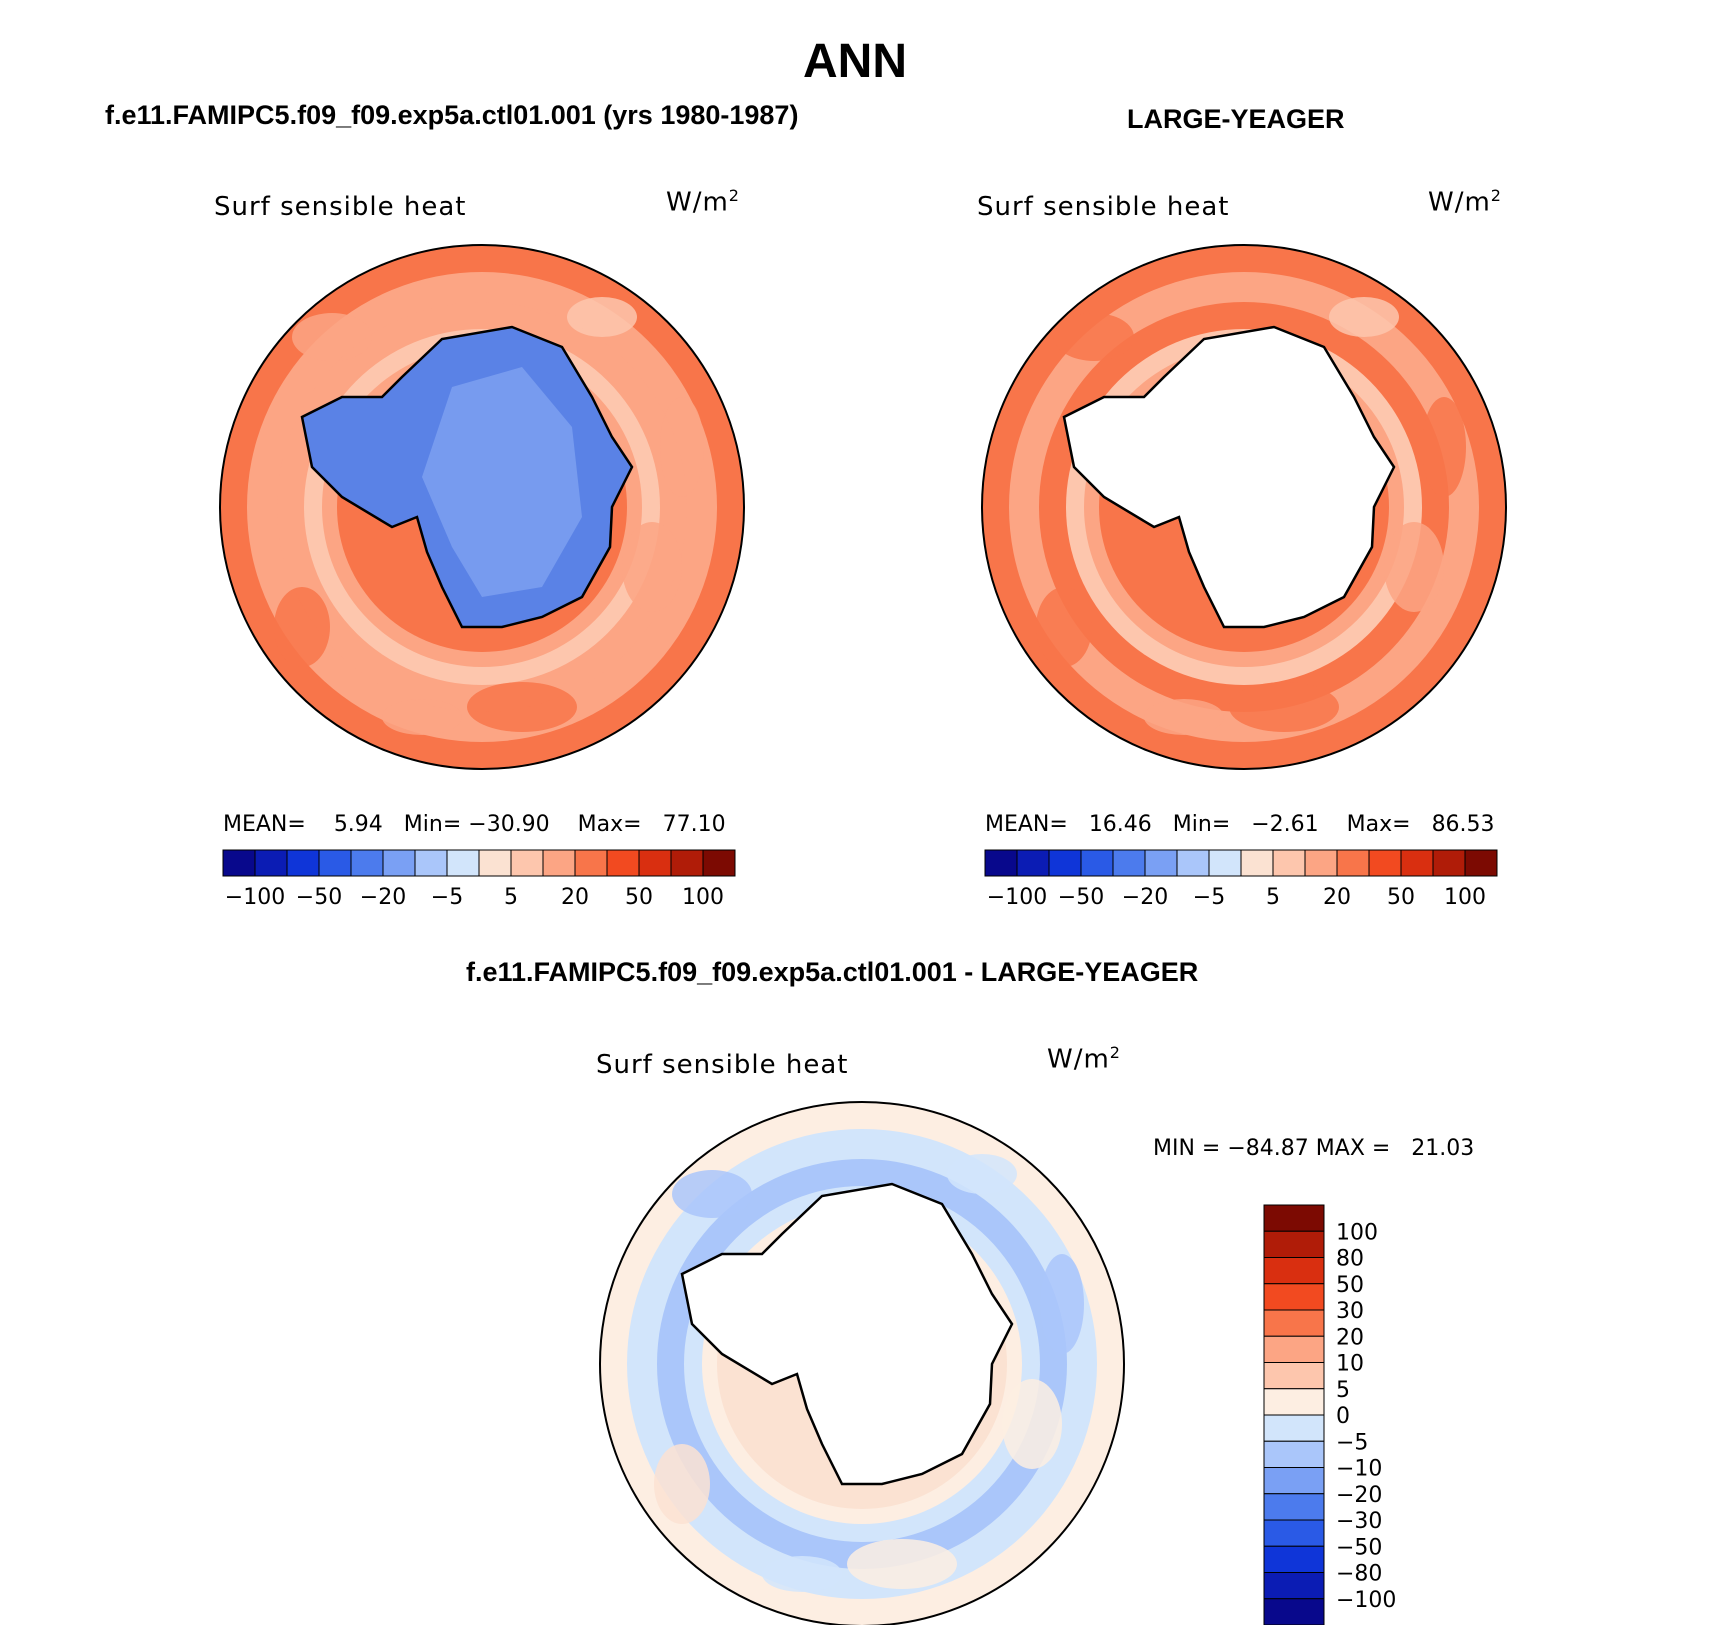 This screenshot has width=1710, height=1625. What do you see at coordinates (1359, 1469) in the screenshot?
I see `colorbar-tick-label: −10` at bounding box center [1359, 1469].